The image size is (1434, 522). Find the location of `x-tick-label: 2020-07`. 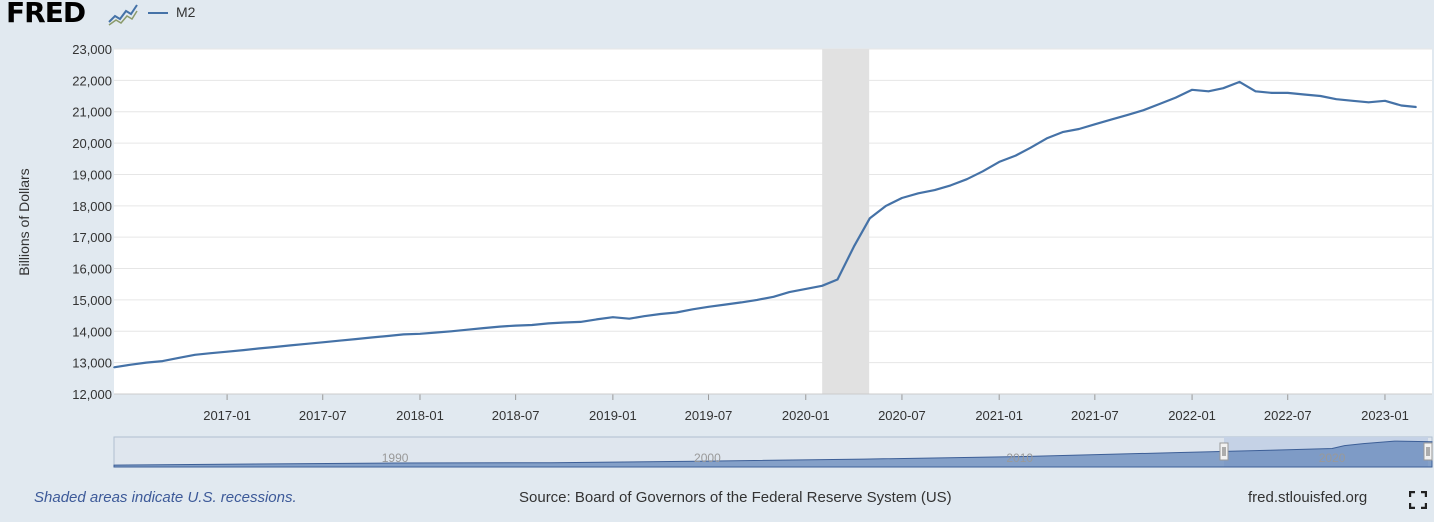

x-tick-label: 2020-07 is located at coordinates (902, 415).